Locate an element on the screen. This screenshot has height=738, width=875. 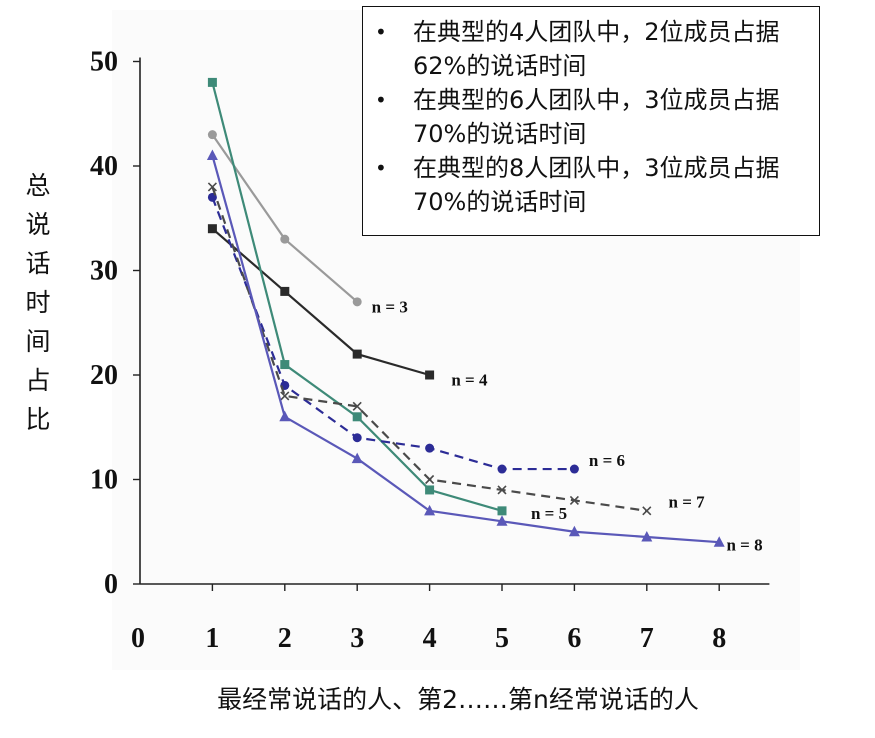
series-annotation: n = 4 is located at coordinates (469, 379).